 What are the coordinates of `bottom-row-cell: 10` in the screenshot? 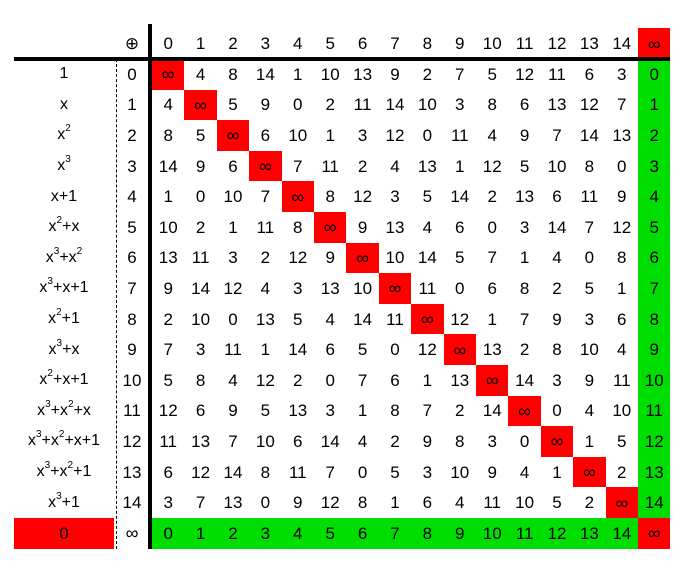 It's located at (492, 533).